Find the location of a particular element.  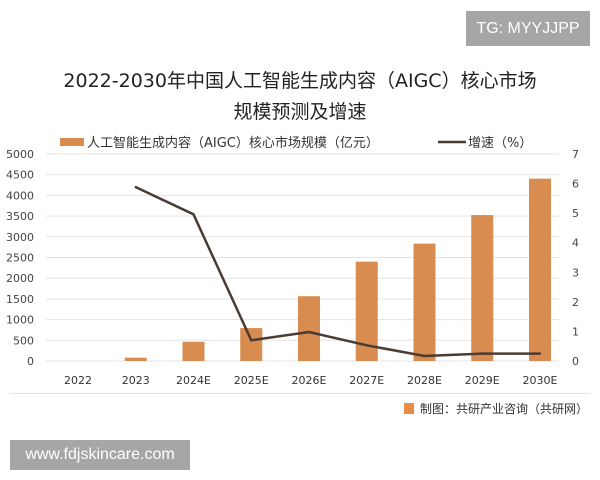

bar-2023 is located at coordinates (135, 359).